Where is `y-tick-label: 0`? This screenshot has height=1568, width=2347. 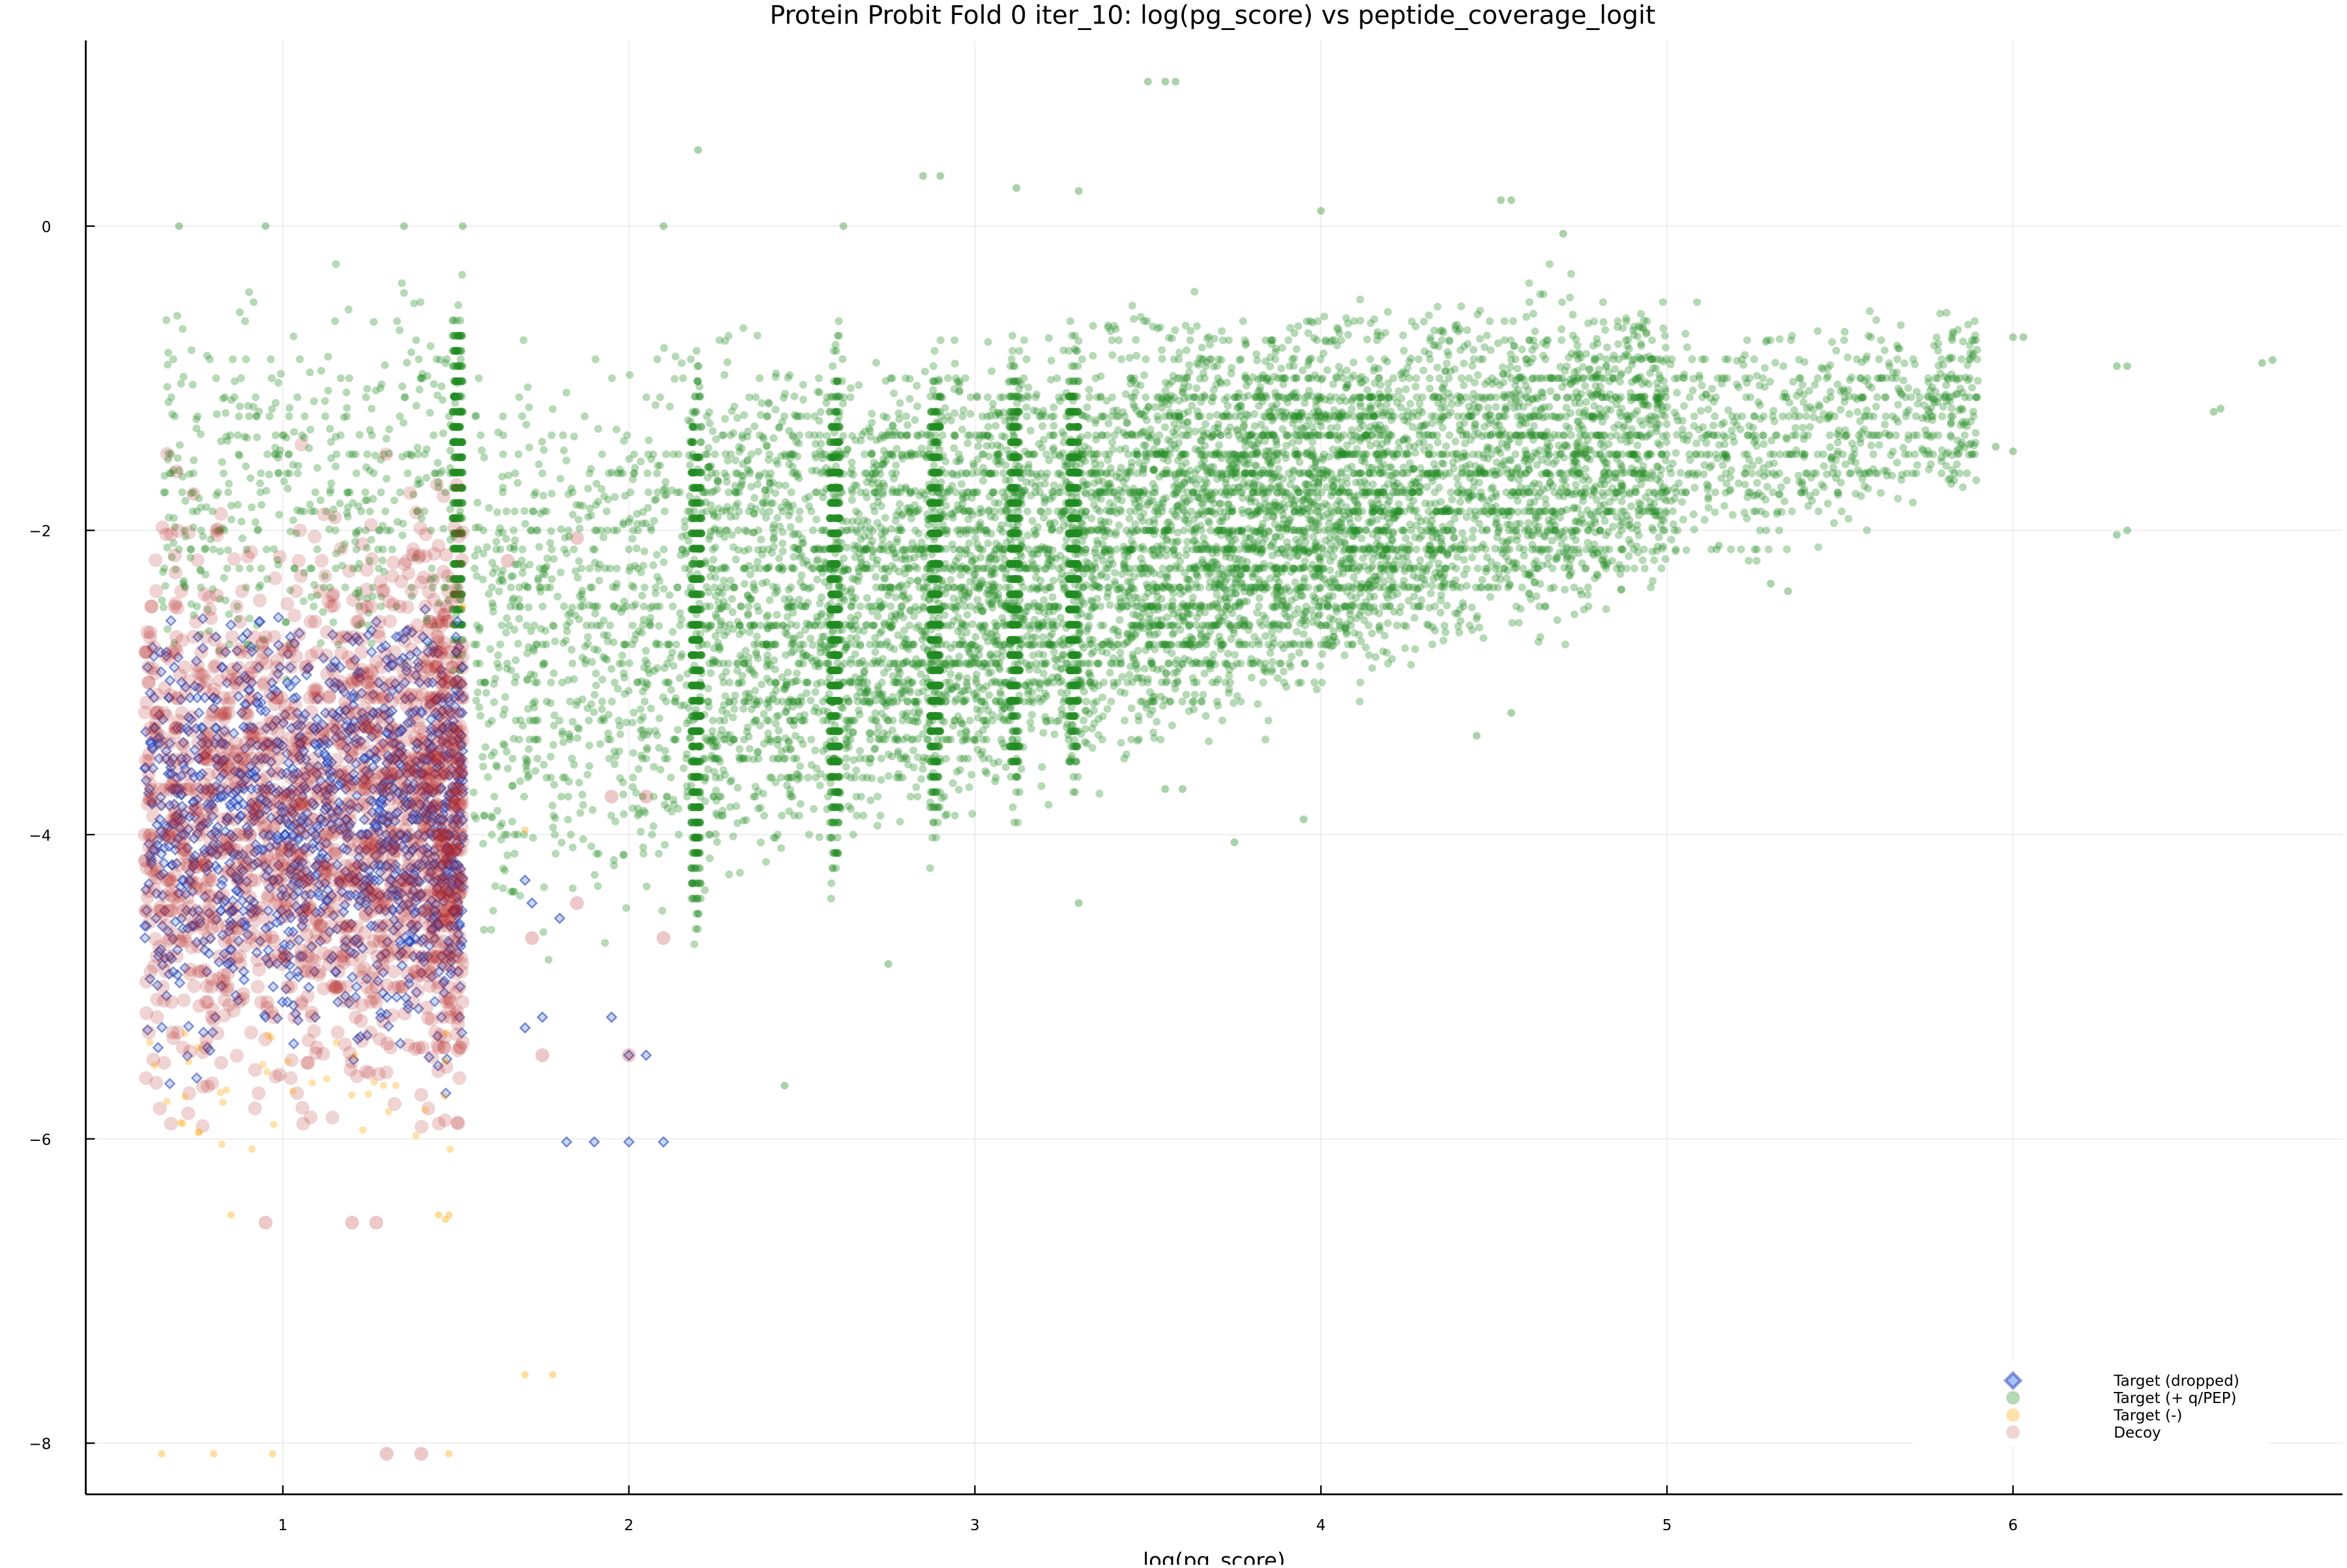 y-tick-label: 0 is located at coordinates (47, 228).